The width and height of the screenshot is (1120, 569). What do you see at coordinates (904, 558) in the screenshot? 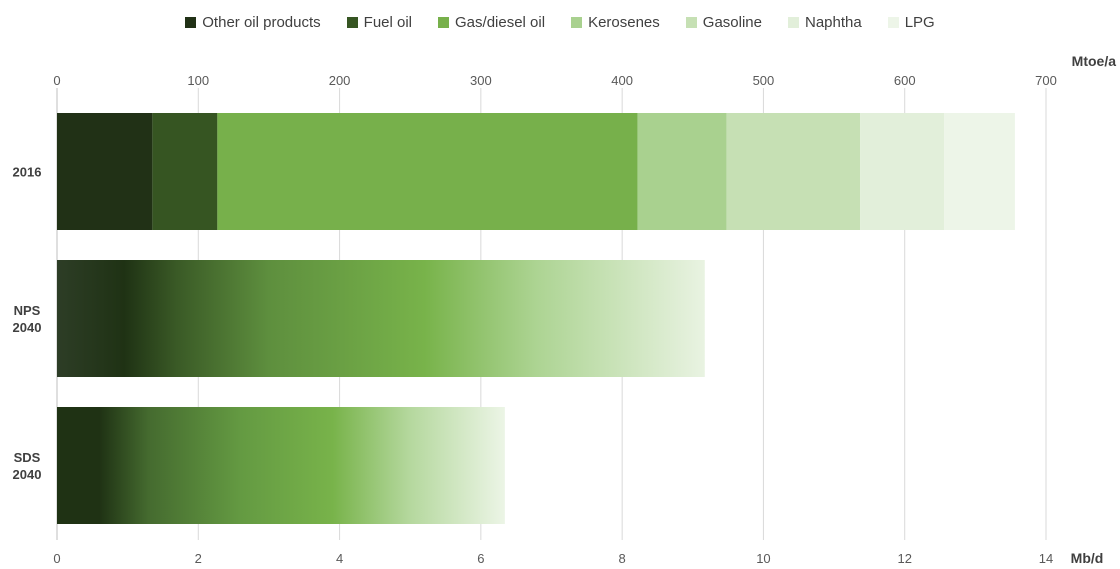
I see `bottom-tick-label: 12` at bounding box center [904, 558].